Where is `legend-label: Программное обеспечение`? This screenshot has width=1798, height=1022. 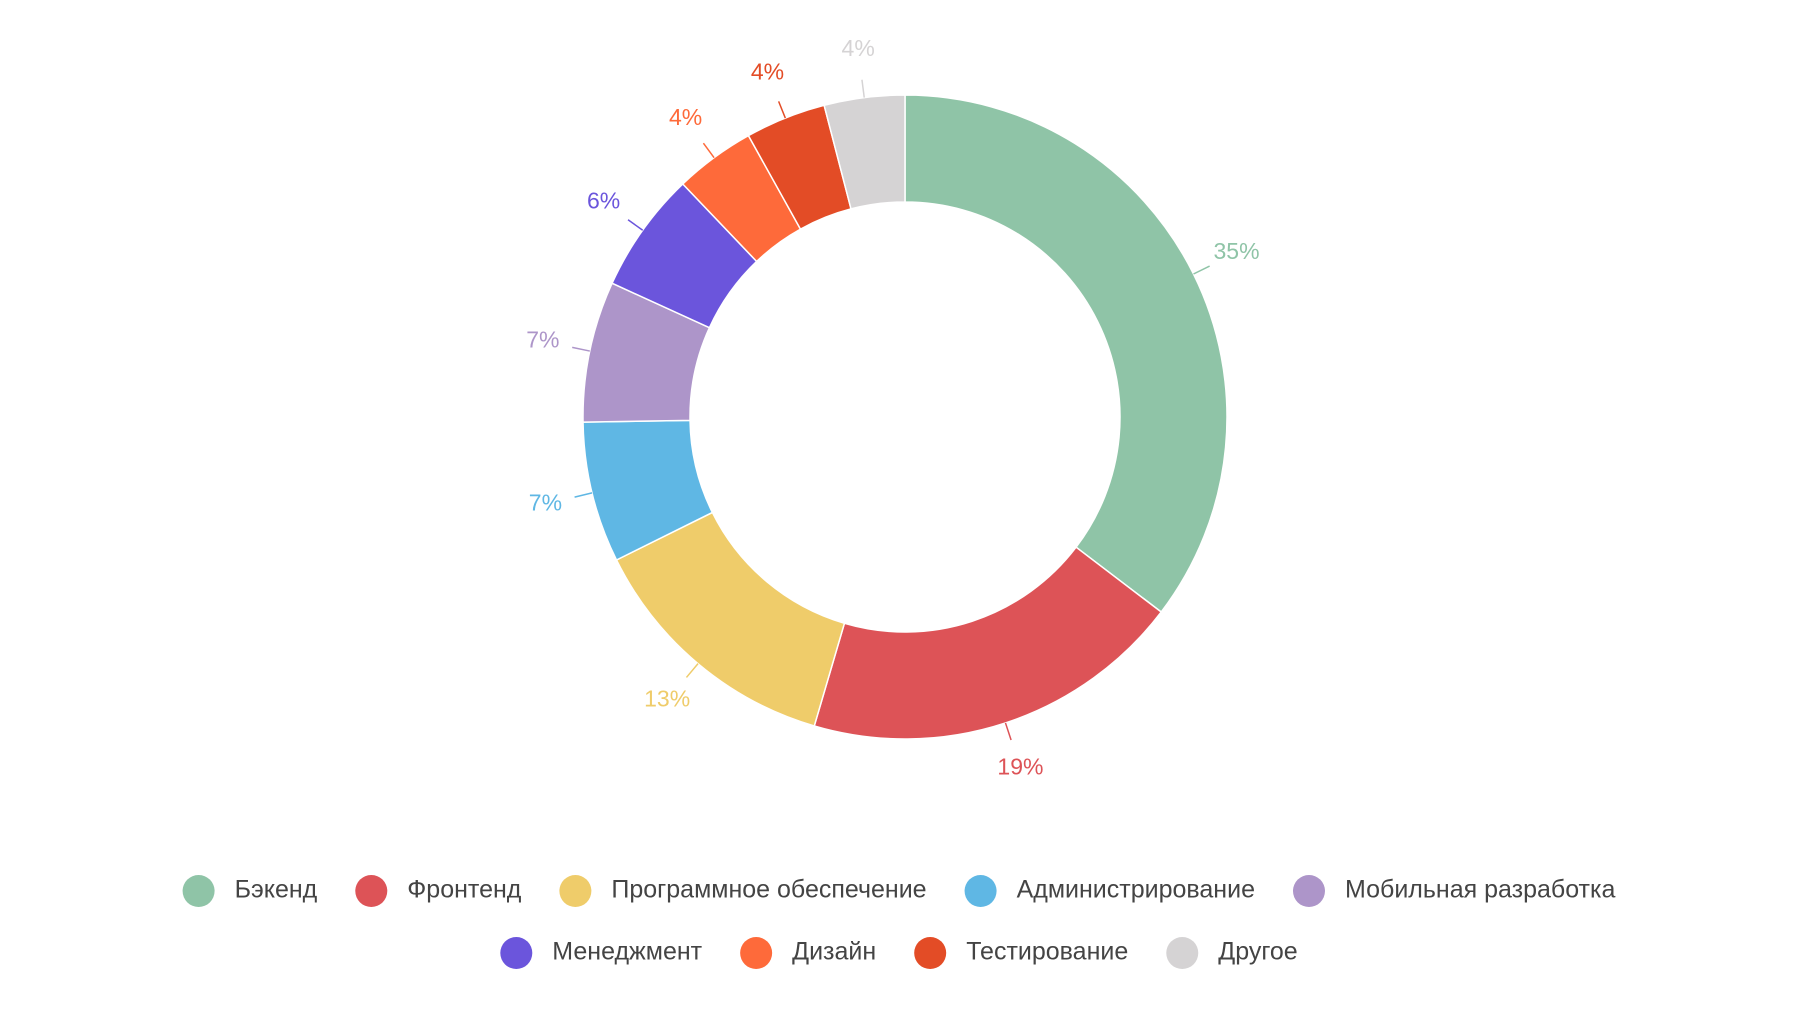
legend-label: Программное обеспечение is located at coordinates (768, 890).